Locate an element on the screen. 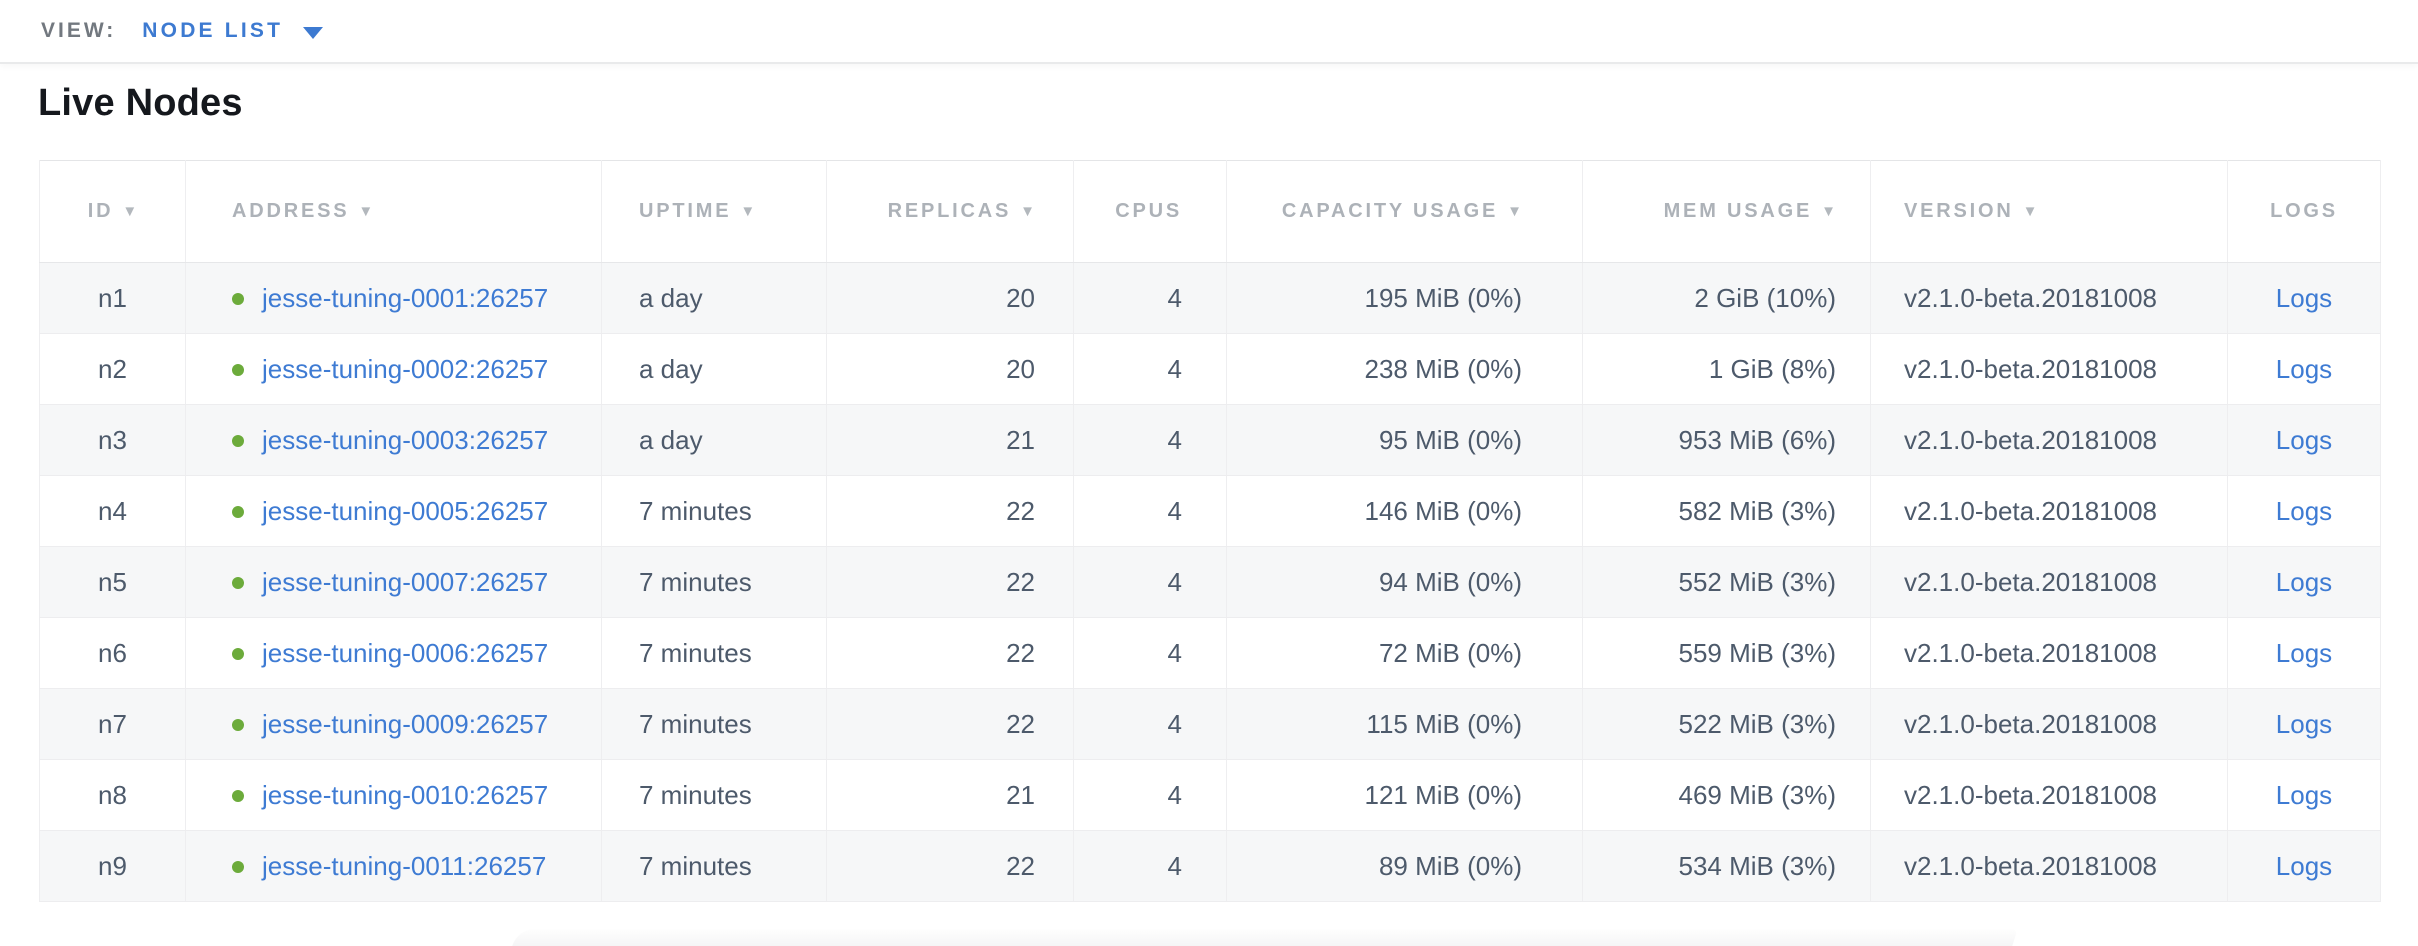  node-address-link: jesse-tuning-0006:26257 is located at coordinates (405, 652).